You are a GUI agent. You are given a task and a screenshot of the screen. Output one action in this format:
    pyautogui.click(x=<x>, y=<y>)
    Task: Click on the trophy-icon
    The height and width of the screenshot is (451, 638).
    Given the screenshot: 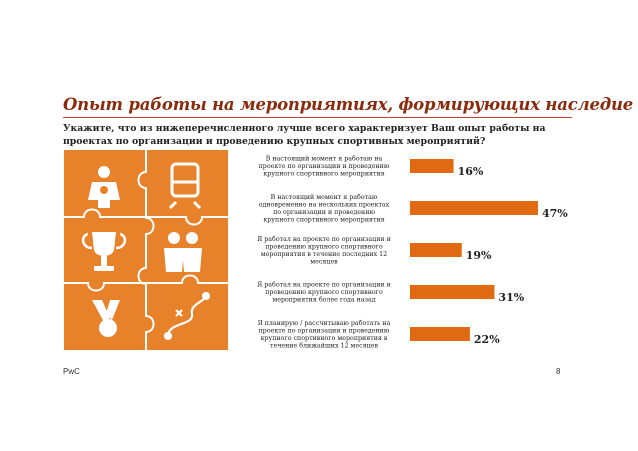 What is the action you would take?
    pyautogui.click(x=104, y=251)
    